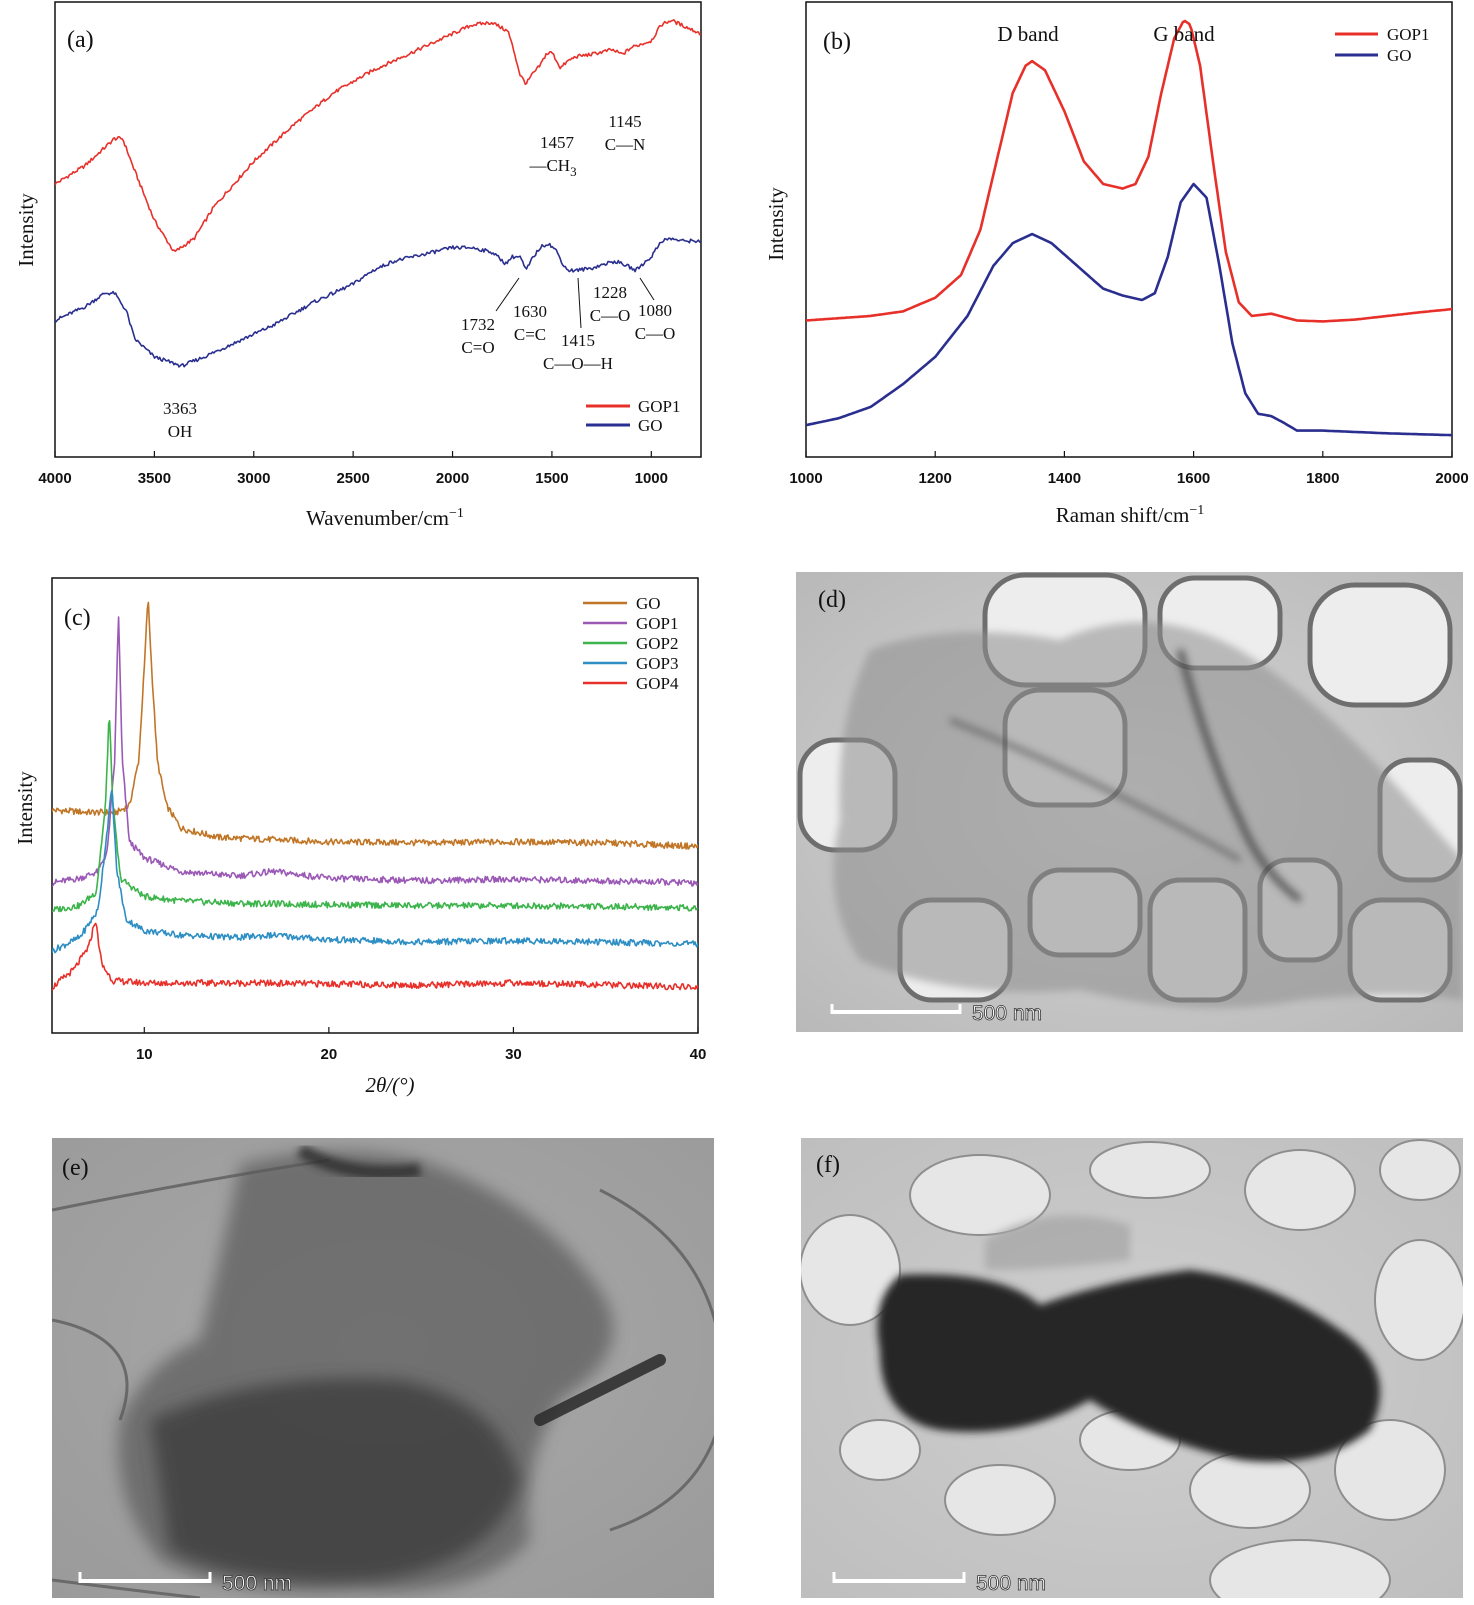 Image resolution: width=1474 pixels, height=1605 pixels. What do you see at coordinates (1451, 478) in the screenshot?
I see `x-tick-label-b-5: 2000` at bounding box center [1451, 478].